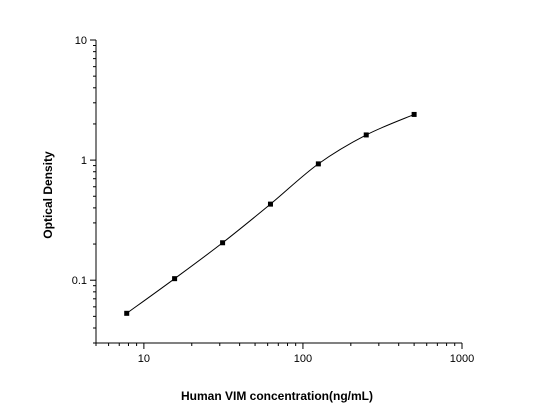 Image resolution: width=533 pixels, height=412 pixels. What do you see at coordinates (84, 161) in the screenshot?
I see `y-tick-label: 1` at bounding box center [84, 161].